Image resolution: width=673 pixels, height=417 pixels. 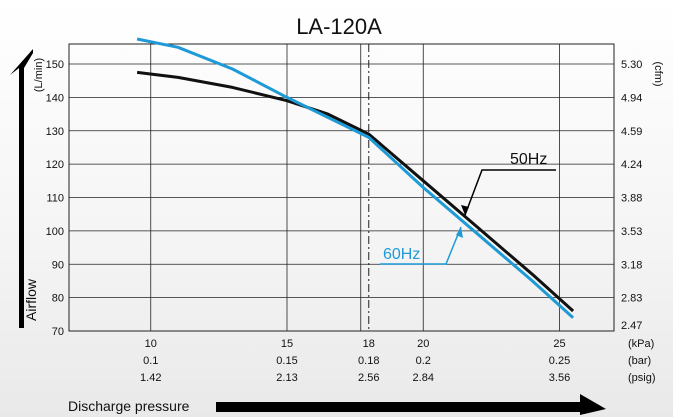 I want to click on y-tick-label-right: 3.88, so click(x=631, y=199).